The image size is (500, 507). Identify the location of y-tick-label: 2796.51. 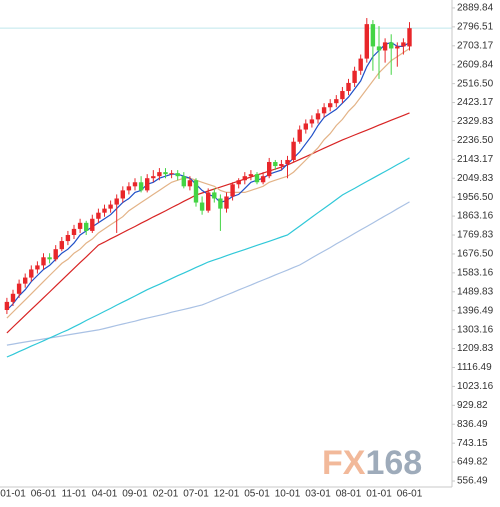
(475, 27).